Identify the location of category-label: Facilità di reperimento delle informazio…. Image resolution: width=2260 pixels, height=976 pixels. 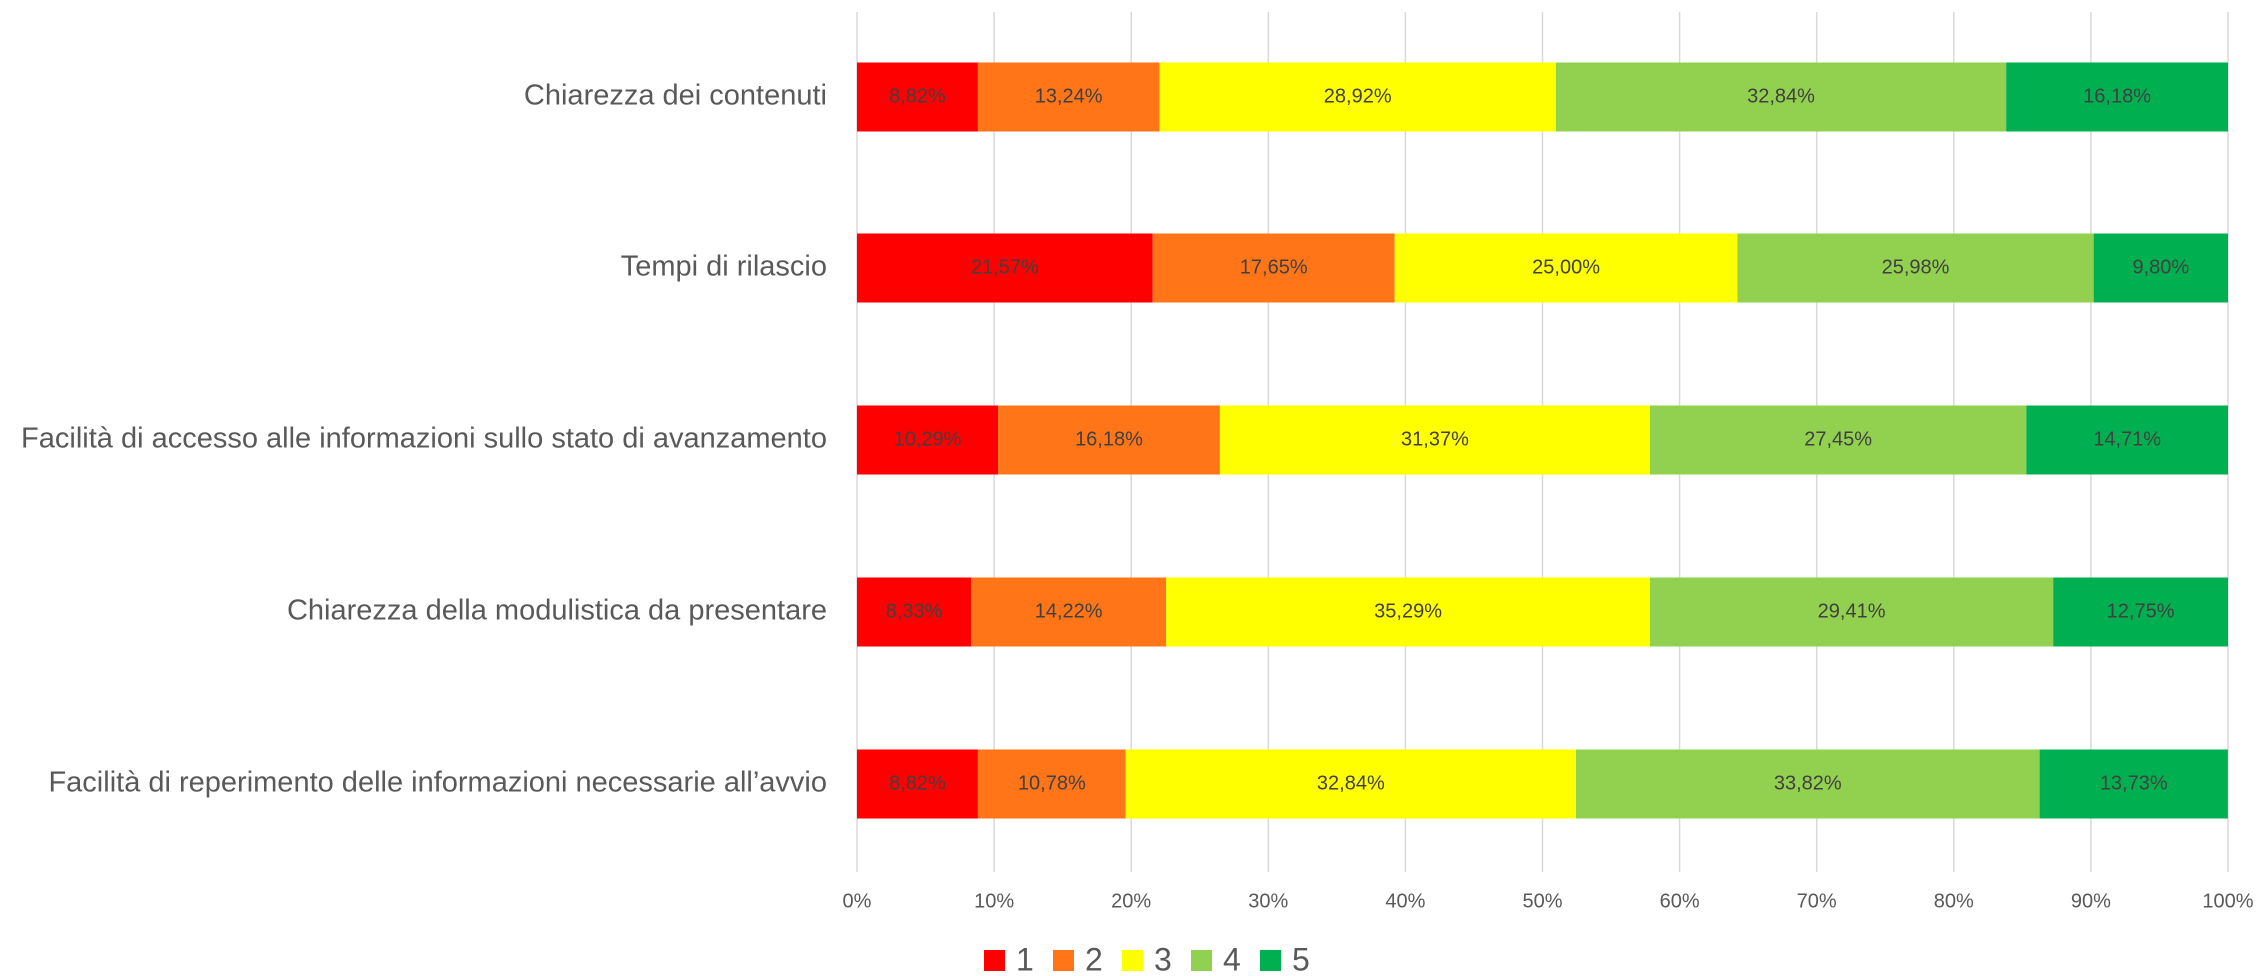
(437, 783).